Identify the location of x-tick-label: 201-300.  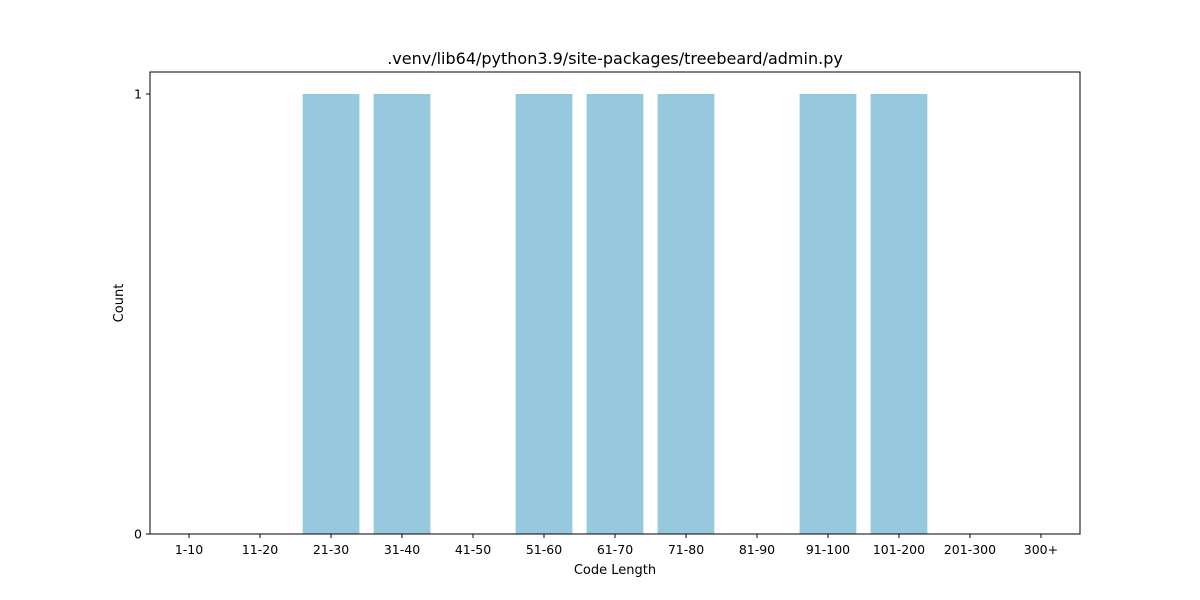
(970, 549).